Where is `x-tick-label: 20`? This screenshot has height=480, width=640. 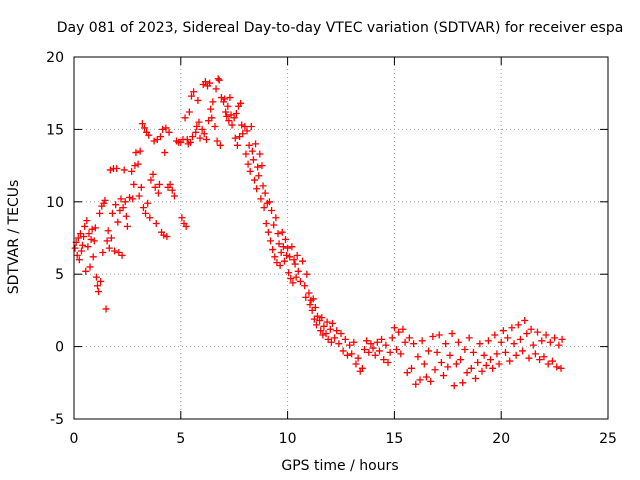 x-tick-label: 20 is located at coordinates (501, 439).